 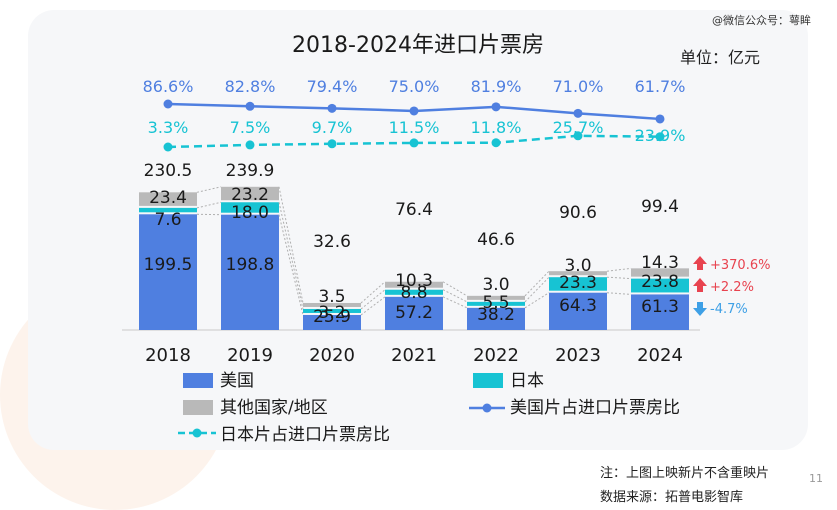 I want to click on total-label-2024: 99.4, so click(x=660, y=207).